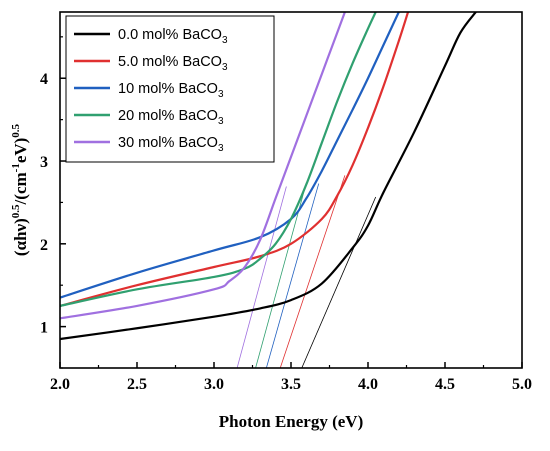  Describe the element at coordinates (20, 237) in the screenshot. I see `y-label-text: (αhν)` at that location.